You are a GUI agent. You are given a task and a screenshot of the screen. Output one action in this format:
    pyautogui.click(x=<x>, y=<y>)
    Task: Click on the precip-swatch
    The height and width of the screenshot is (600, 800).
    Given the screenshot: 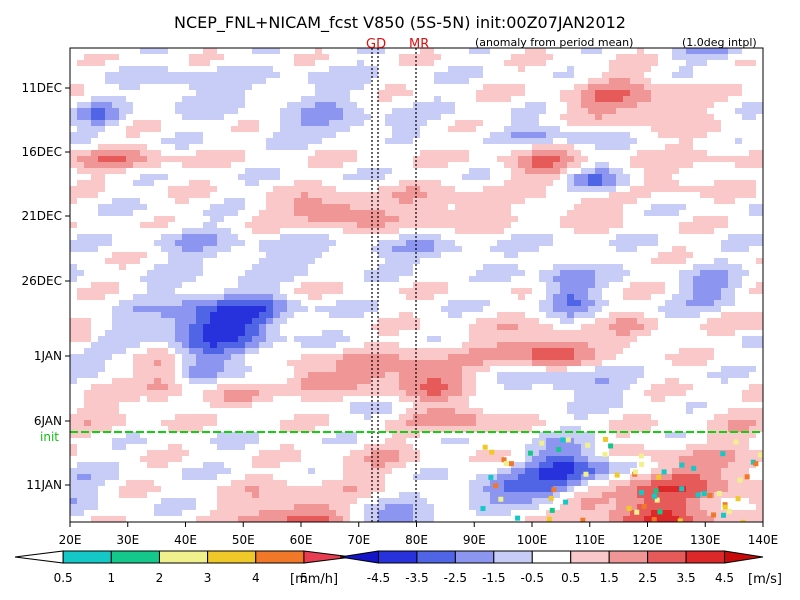 What is the action you would take?
    pyautogui.click(x=87, y=557)
    